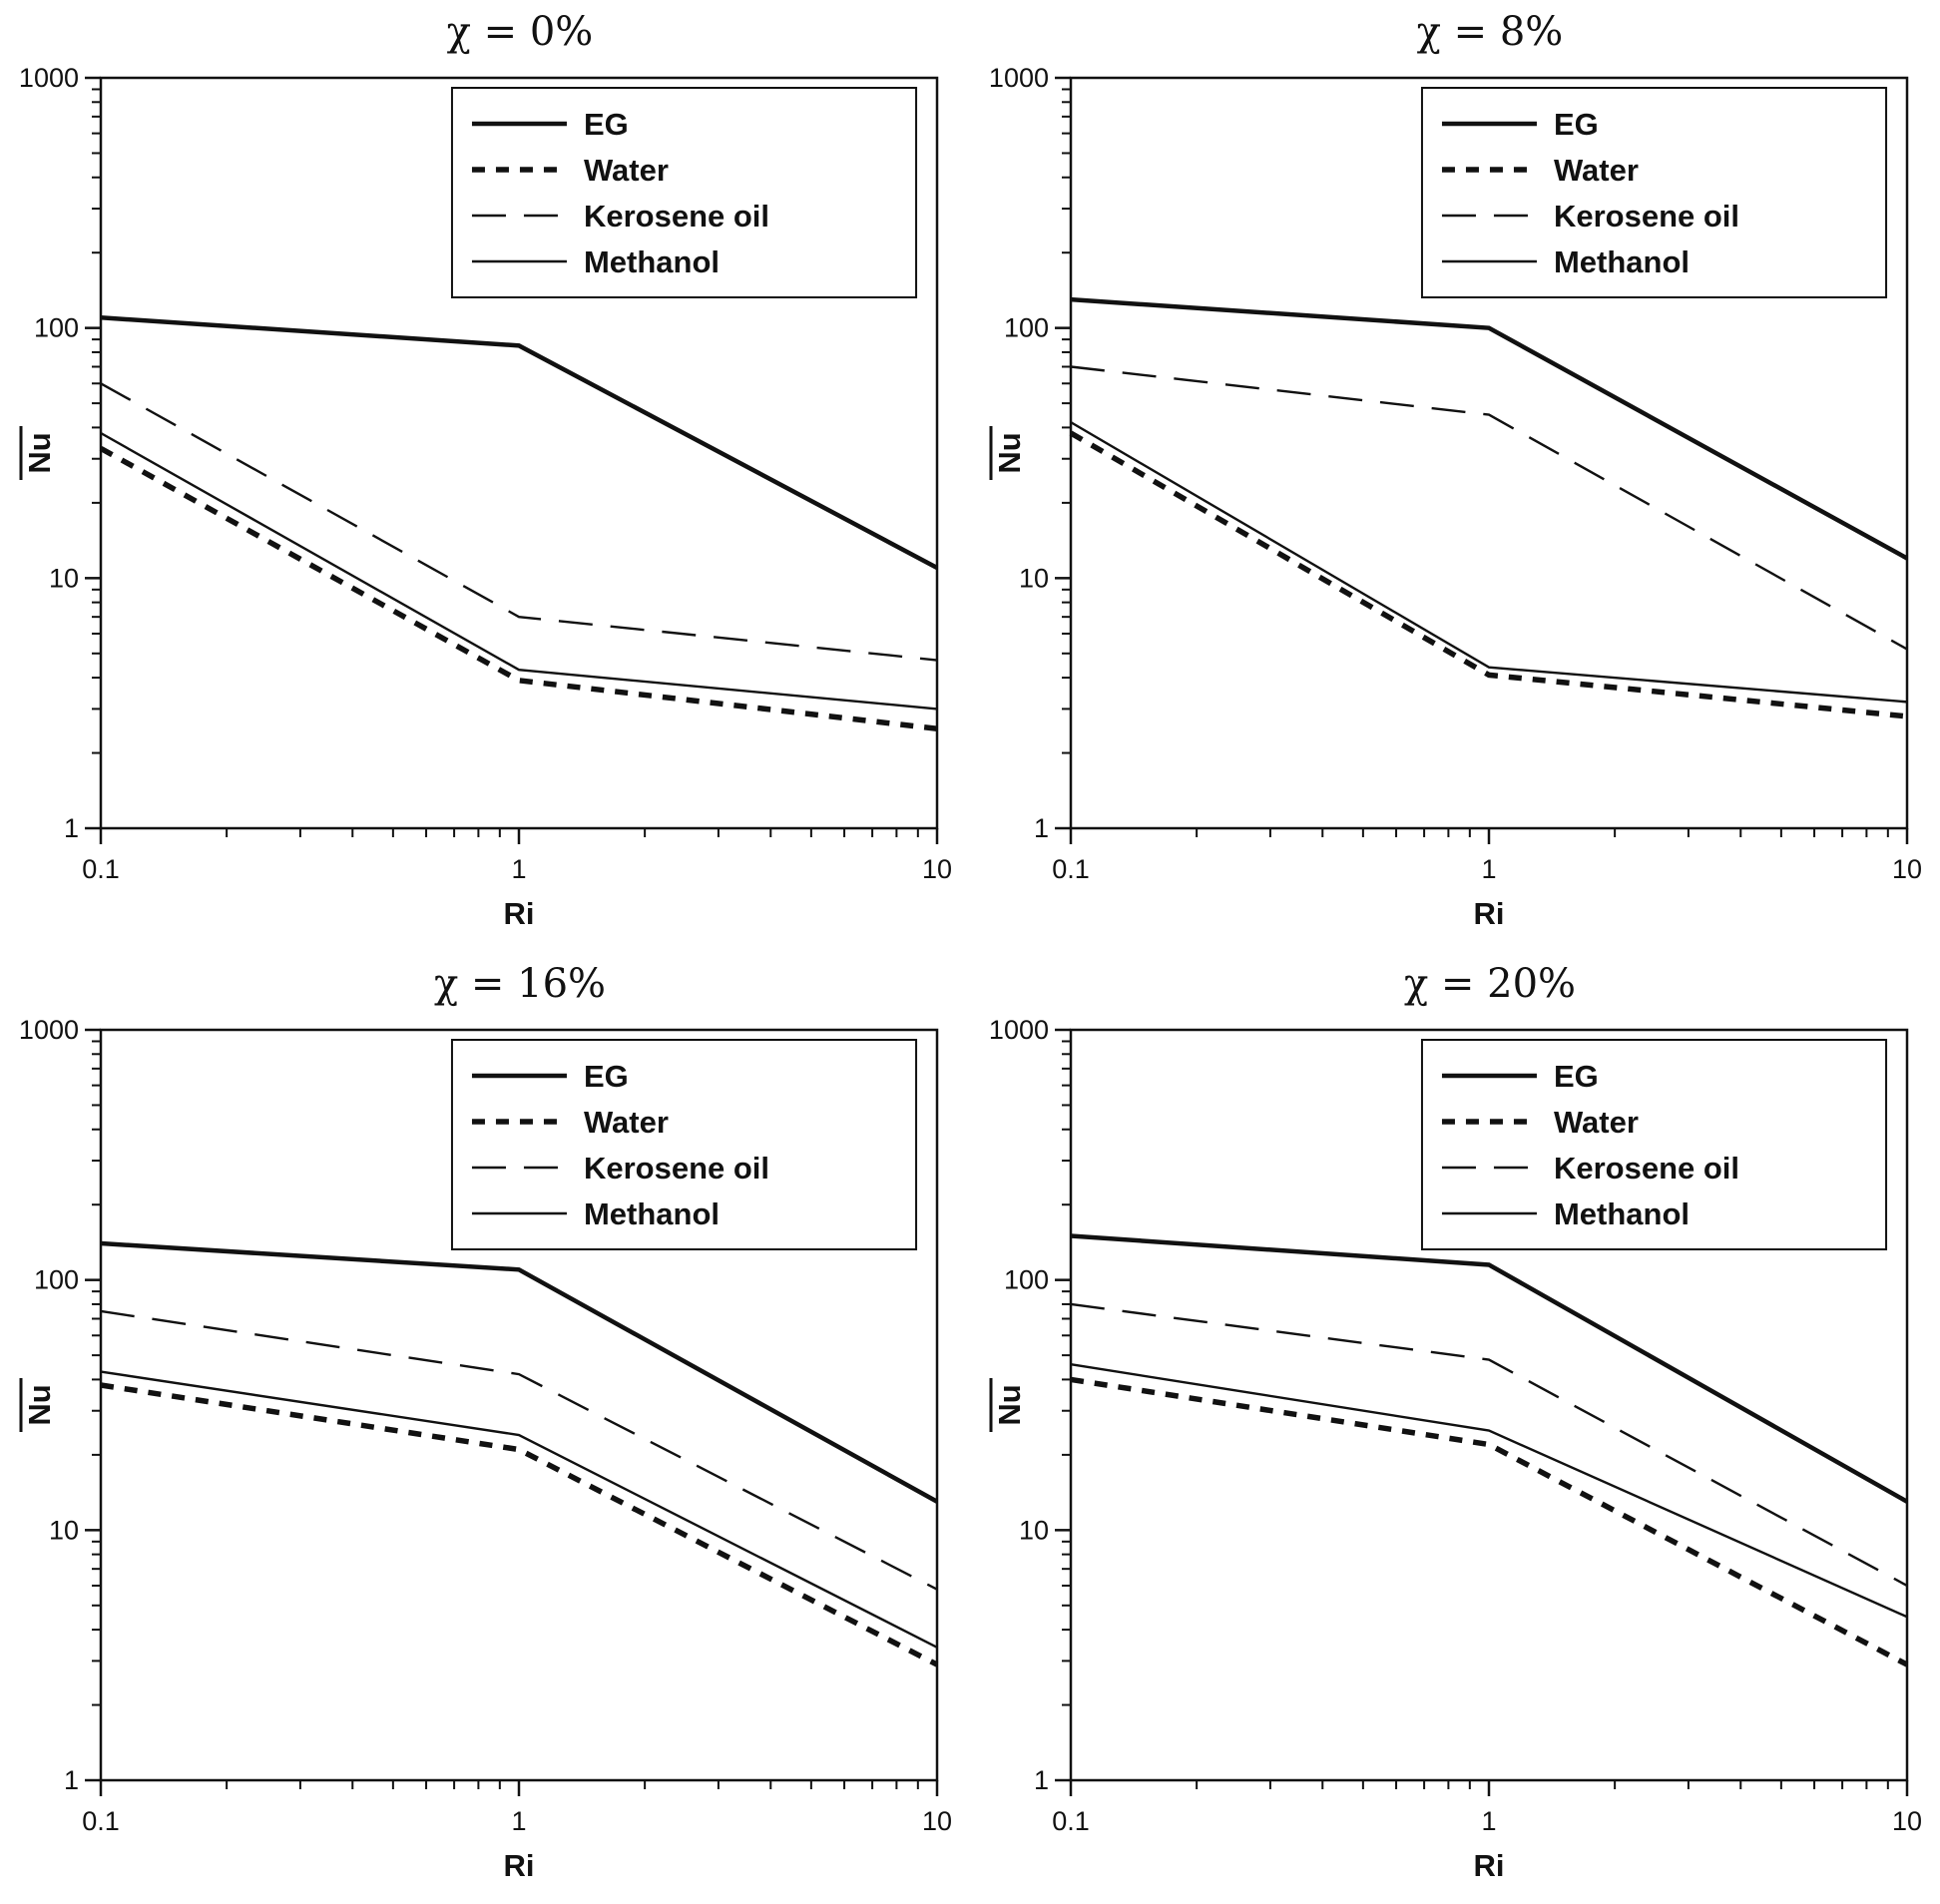  Describe the element at coordinates (1490, 32) in the screenshot. I see `chart-title-chi-8: χ = 8%` at that location.